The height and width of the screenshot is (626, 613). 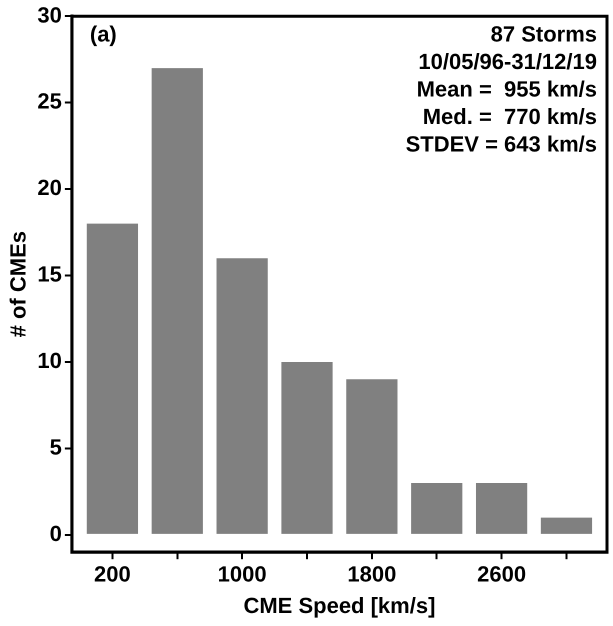 I want to click on y-tick-label: 20, so click(x=49, y=187).